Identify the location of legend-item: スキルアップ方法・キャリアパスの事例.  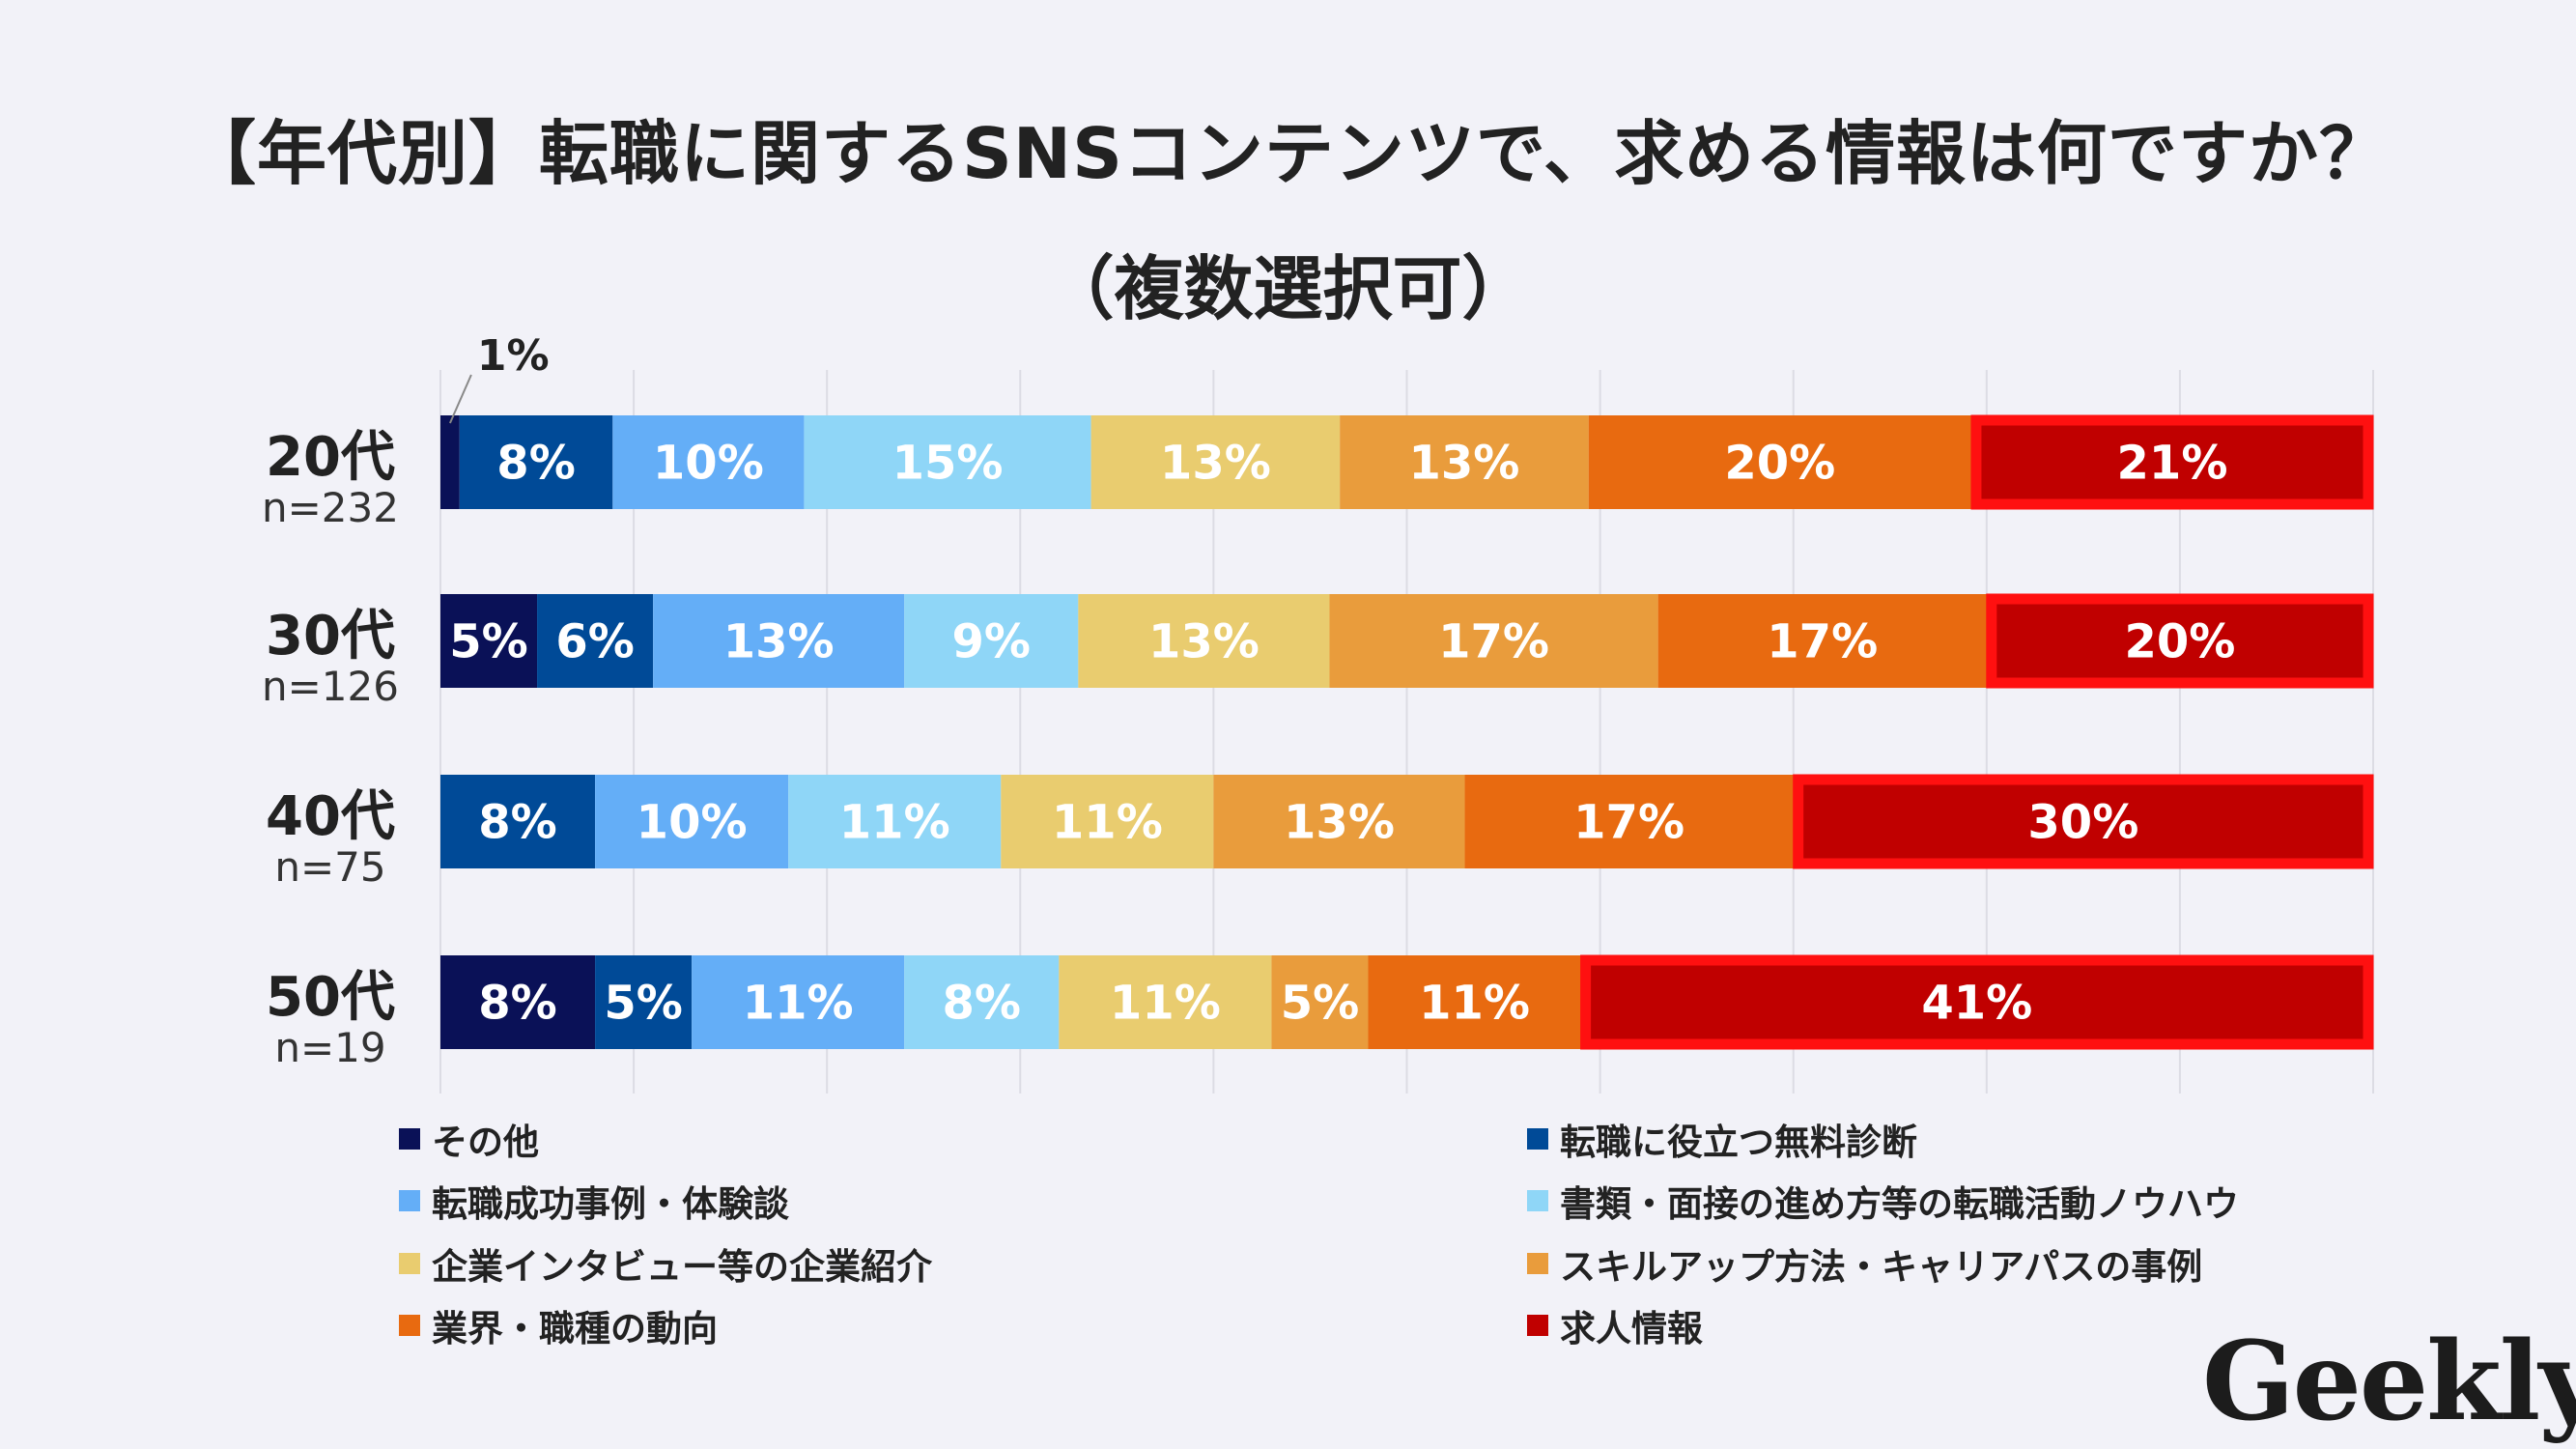
(1864, 1263).